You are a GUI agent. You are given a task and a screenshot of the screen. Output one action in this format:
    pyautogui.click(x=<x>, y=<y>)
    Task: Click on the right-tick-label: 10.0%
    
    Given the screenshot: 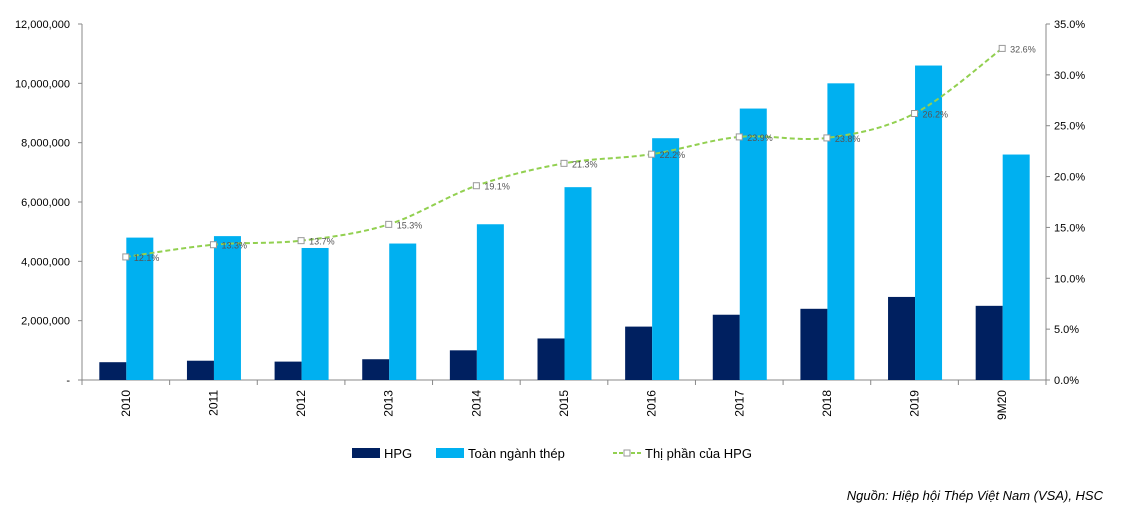 What is the action you would take?
    pyautogui.click(x=1069, y=279)
    